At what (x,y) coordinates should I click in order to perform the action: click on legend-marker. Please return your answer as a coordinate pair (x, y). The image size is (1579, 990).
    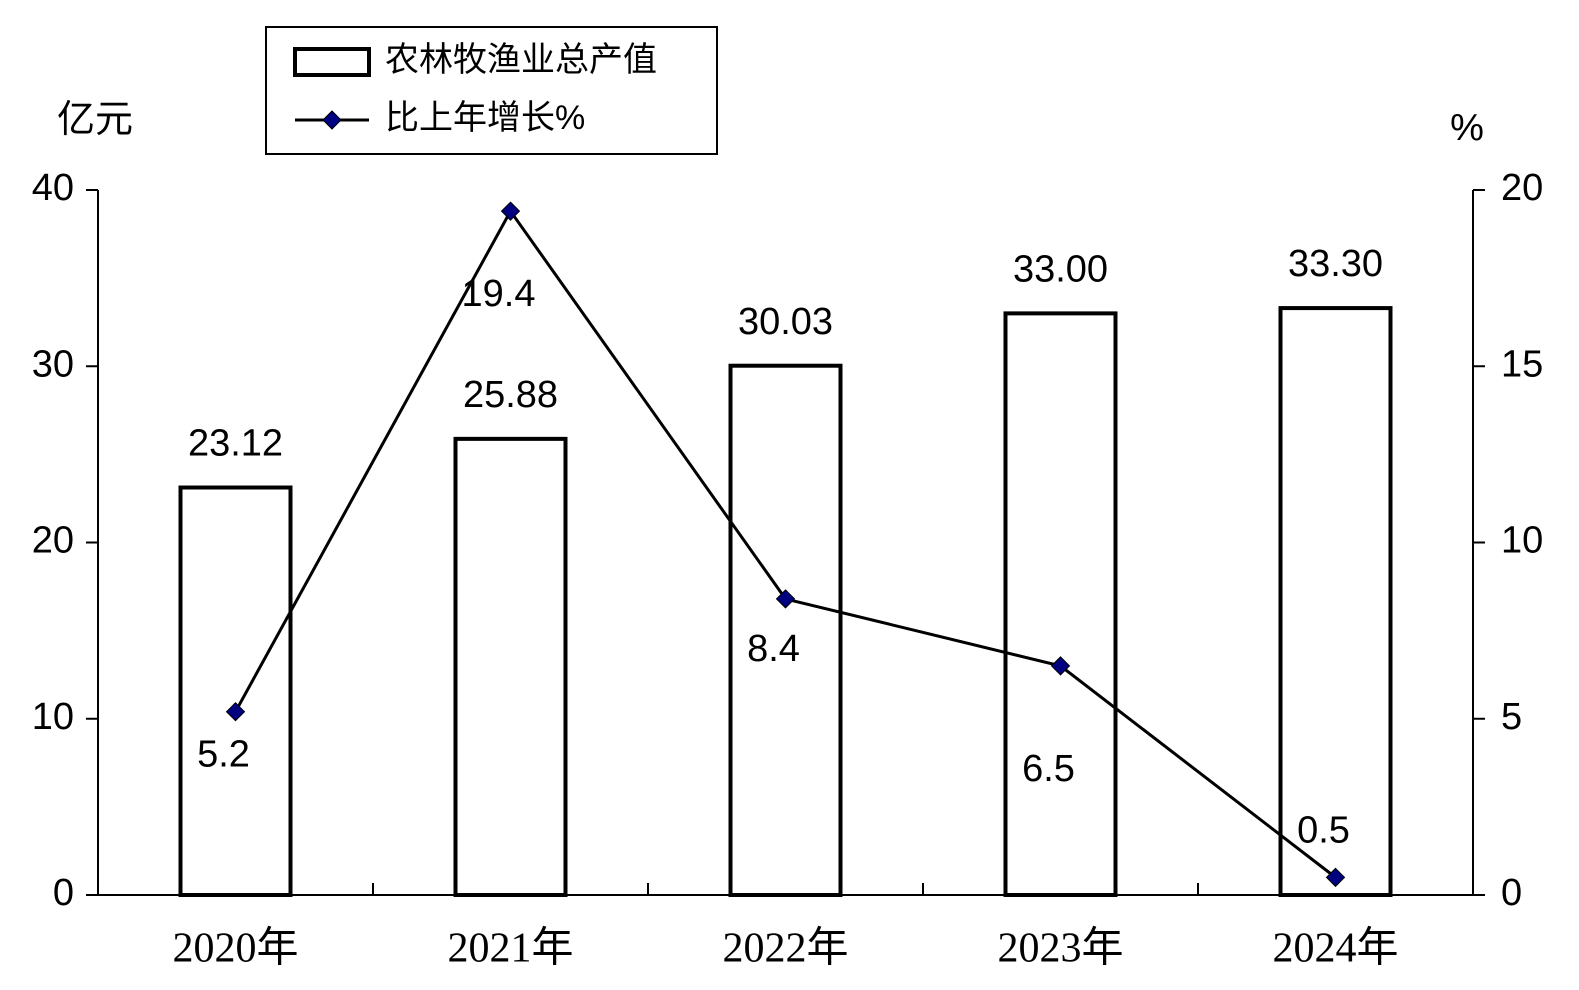
    Looking at the image, I should click on (332, 120).